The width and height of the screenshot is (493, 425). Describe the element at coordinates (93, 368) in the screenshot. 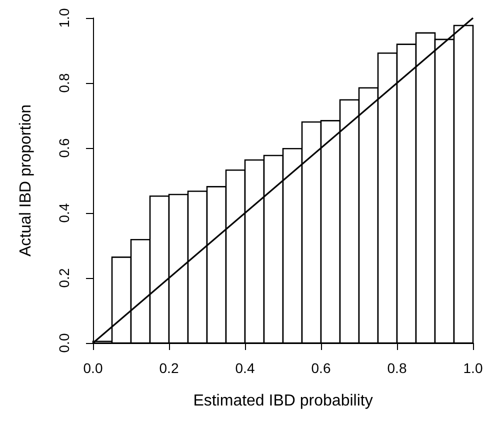

I see `x-tick-label: 0.0` at that location.